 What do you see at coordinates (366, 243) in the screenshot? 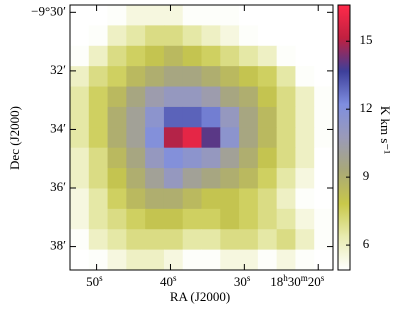
I see `colorbar-tick-label: 6` at bounding box center [366, 243].